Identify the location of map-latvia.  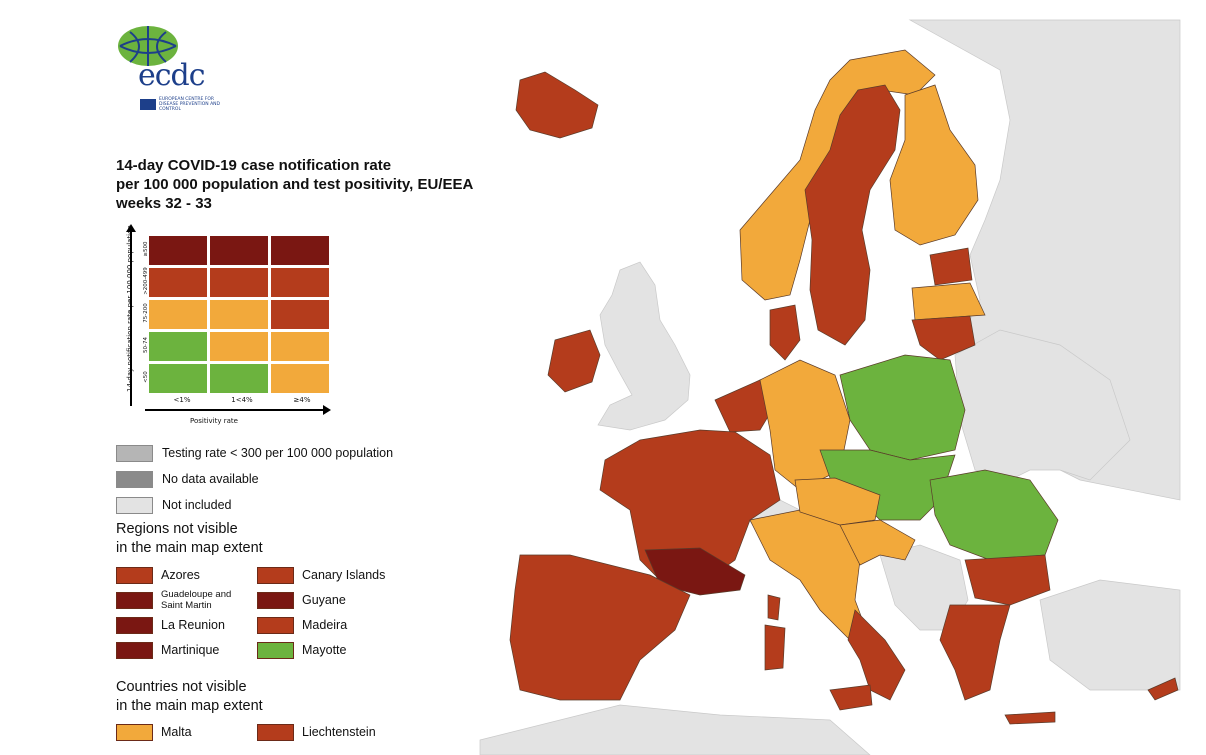
(948, 301).